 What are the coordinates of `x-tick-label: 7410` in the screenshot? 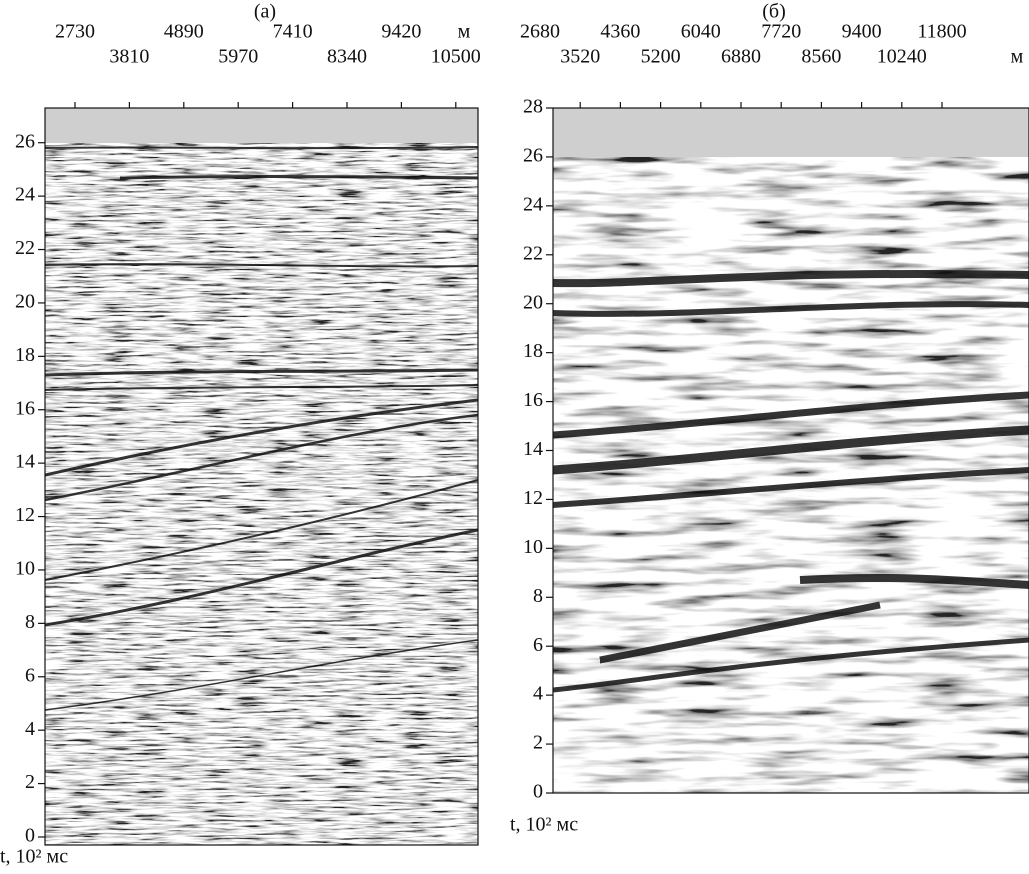 It's located at (293, 32).